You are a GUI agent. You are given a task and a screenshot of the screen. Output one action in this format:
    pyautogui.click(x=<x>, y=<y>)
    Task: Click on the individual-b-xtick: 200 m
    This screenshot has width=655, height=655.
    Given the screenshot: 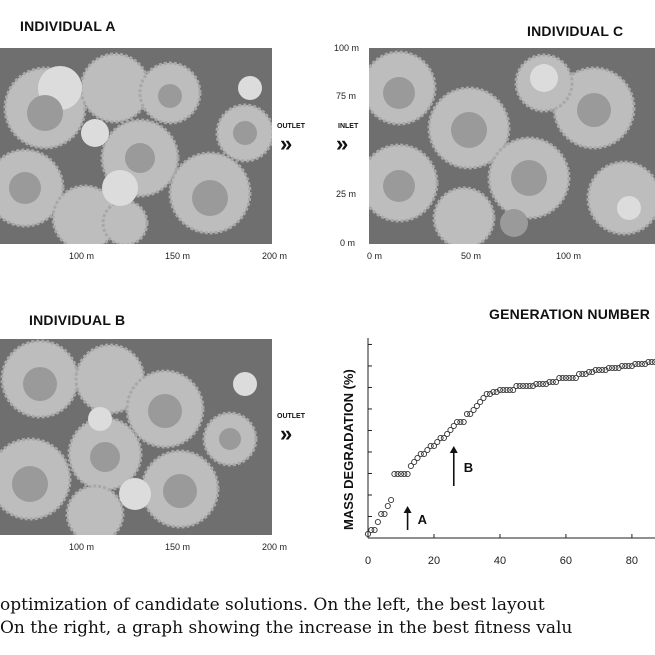 What is the action you would take?
    pyautogui.click(x=275, y=547)
    